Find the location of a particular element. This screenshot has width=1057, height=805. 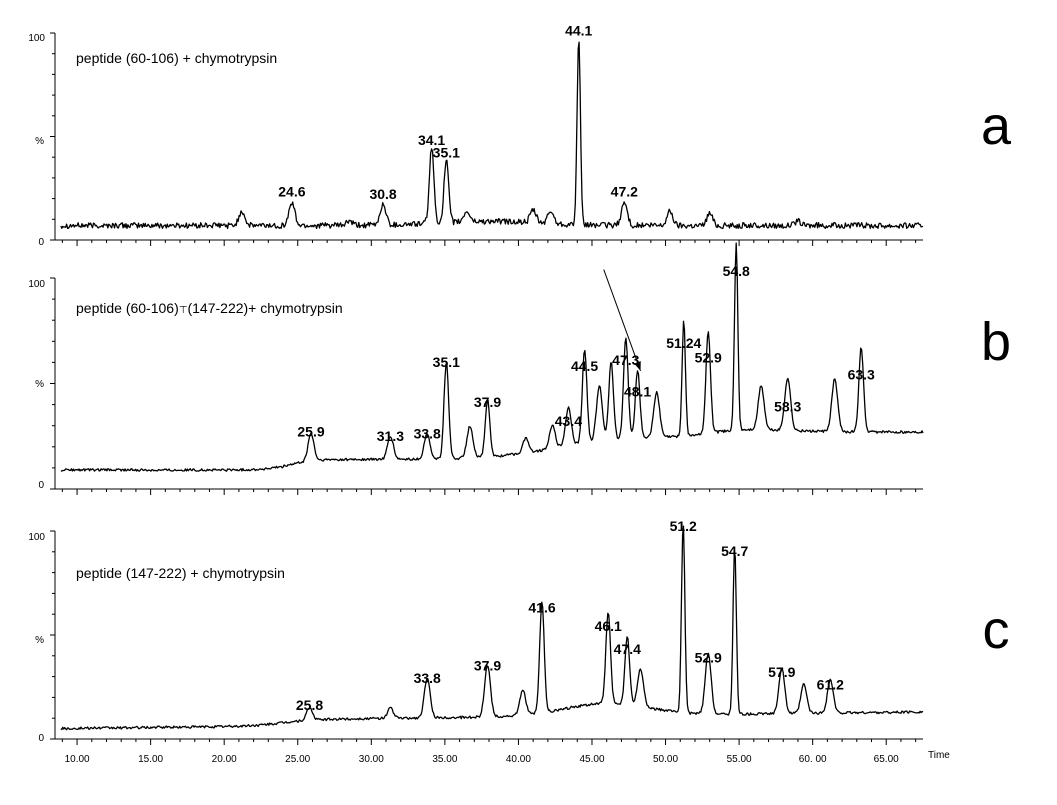

peak-label: 34.1 is located at coordinates (431, 140).